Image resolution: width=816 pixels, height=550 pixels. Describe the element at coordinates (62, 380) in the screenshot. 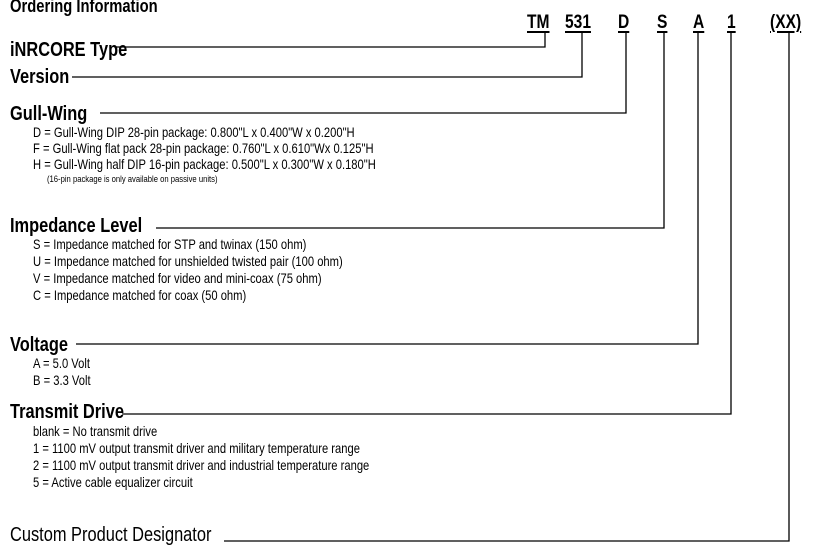

I see `voltage-option-b: B = 3.3 Volt` at that location.